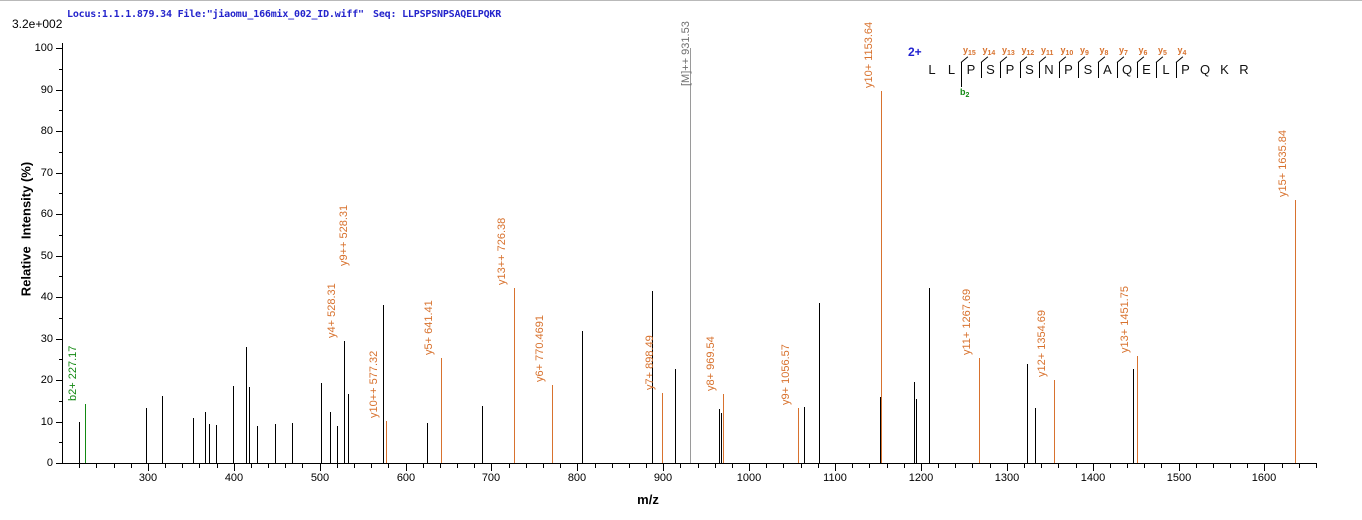 The width and height of the screenshot is (1362, 520). I want to click on y-tick-label: 70, so click(46, 173).